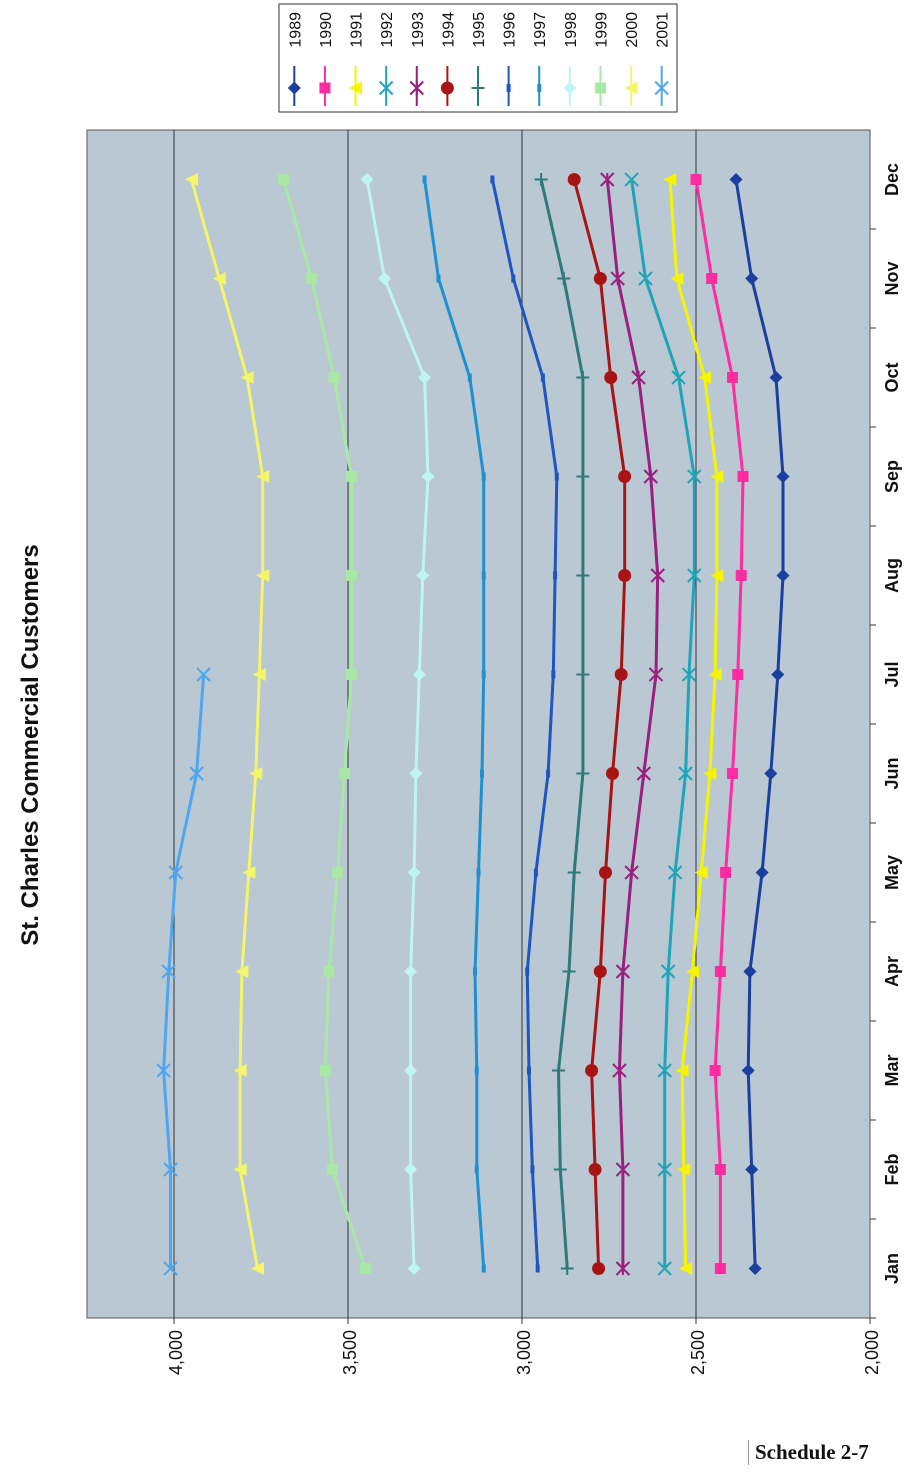 Image resolution: width=914 pixels, height=1474 pixels. I want to click on series-1999, so click(324, 724).